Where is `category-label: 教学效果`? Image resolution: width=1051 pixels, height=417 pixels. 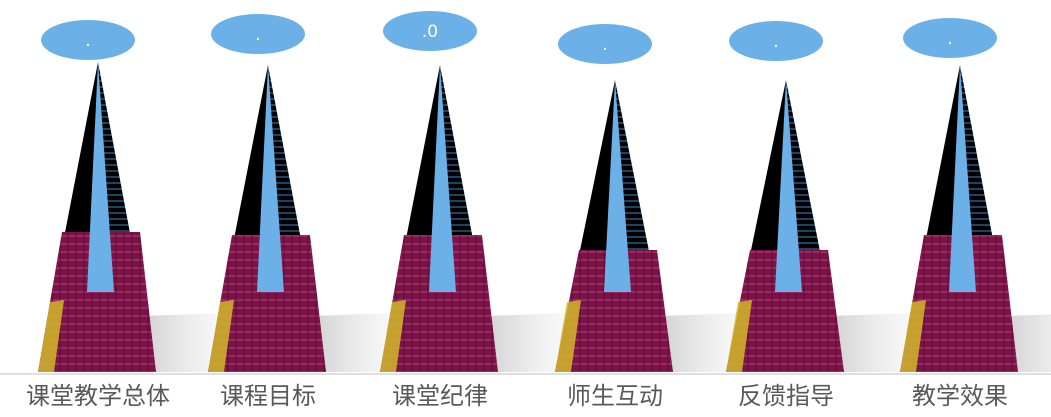
category-label: 教学效果 is located at coordinates (960, 396).